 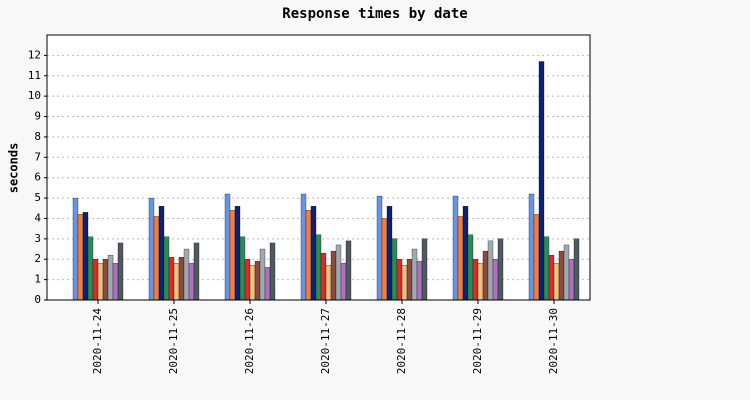 I want to click on x-tick-label: 2020-11-25, so click(x=173, y=341).